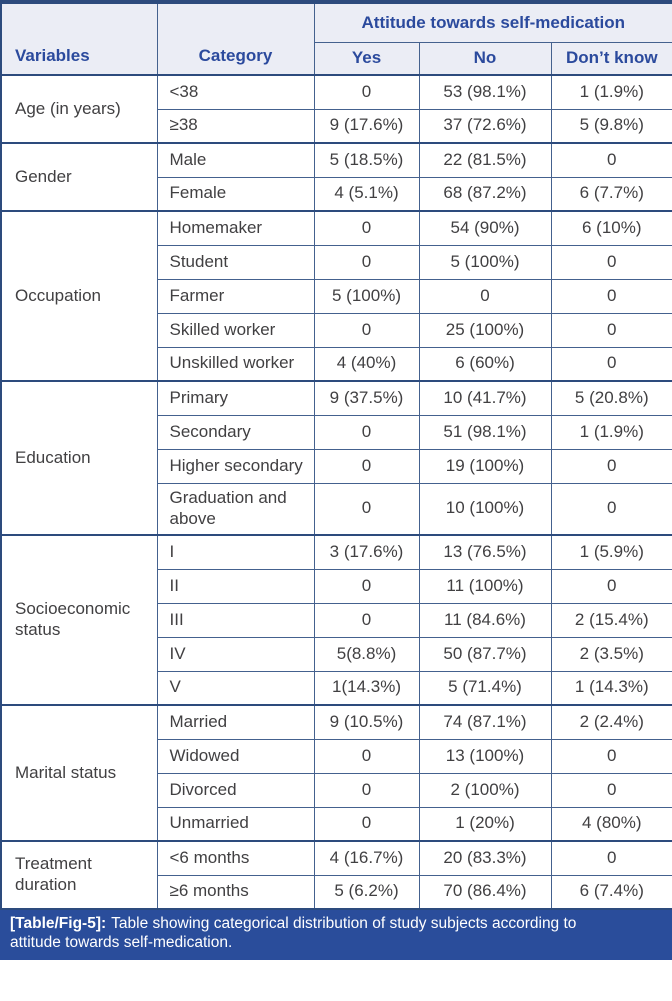 This screenshot has height=1001, width=672. Describe the element at coordinates (485, 398) in the screenshot. I see `value-cell-no: 10 (41.7%)` at that location.